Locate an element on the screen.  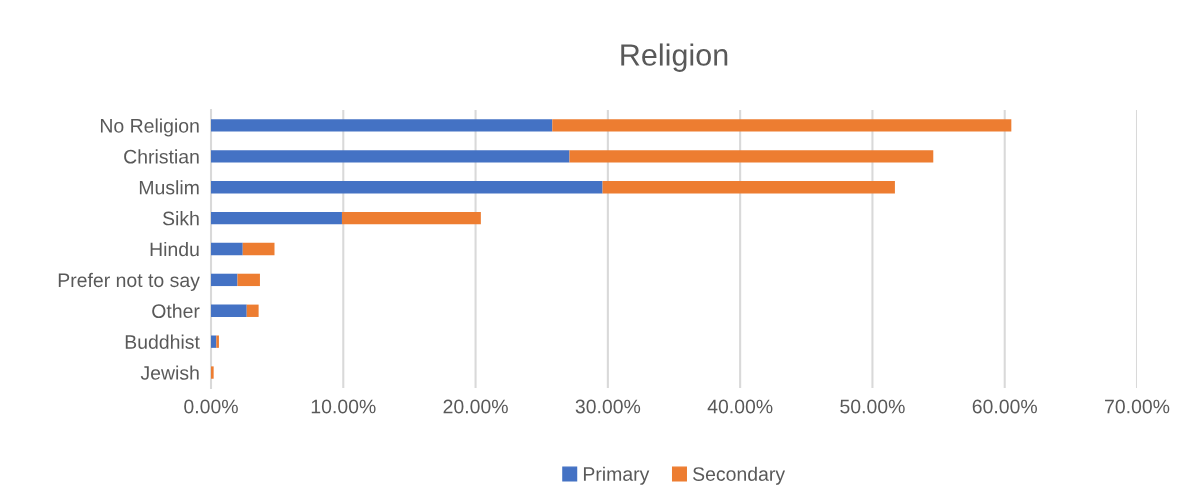
chart-title: Religion is located at coordinates (674, 57).